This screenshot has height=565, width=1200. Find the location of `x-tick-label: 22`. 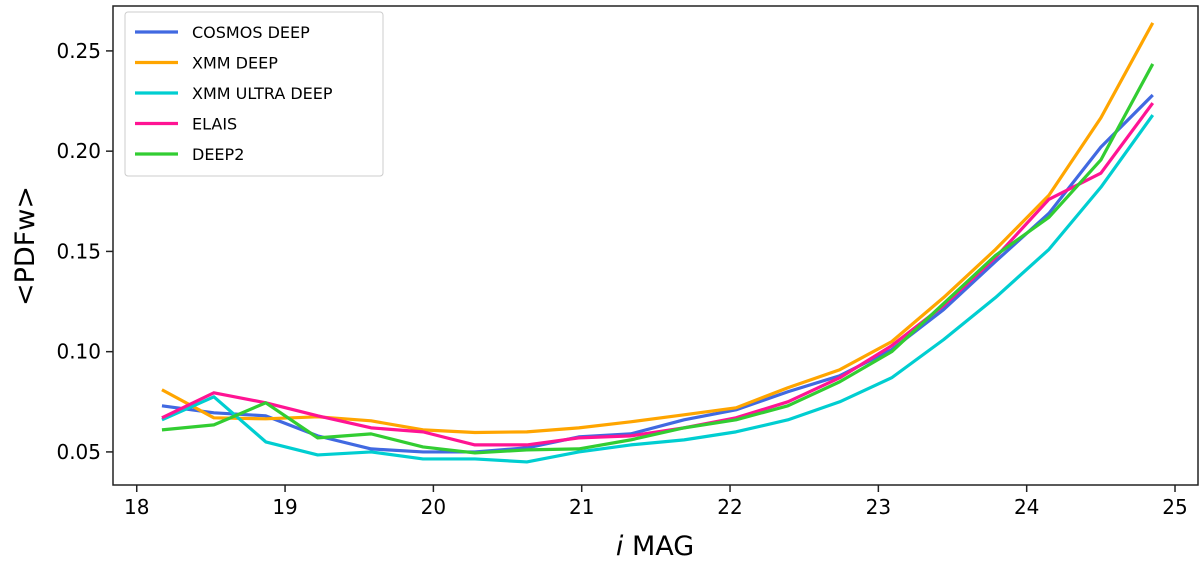

x-tick-label: 22 is located at coordinates (729, 507).